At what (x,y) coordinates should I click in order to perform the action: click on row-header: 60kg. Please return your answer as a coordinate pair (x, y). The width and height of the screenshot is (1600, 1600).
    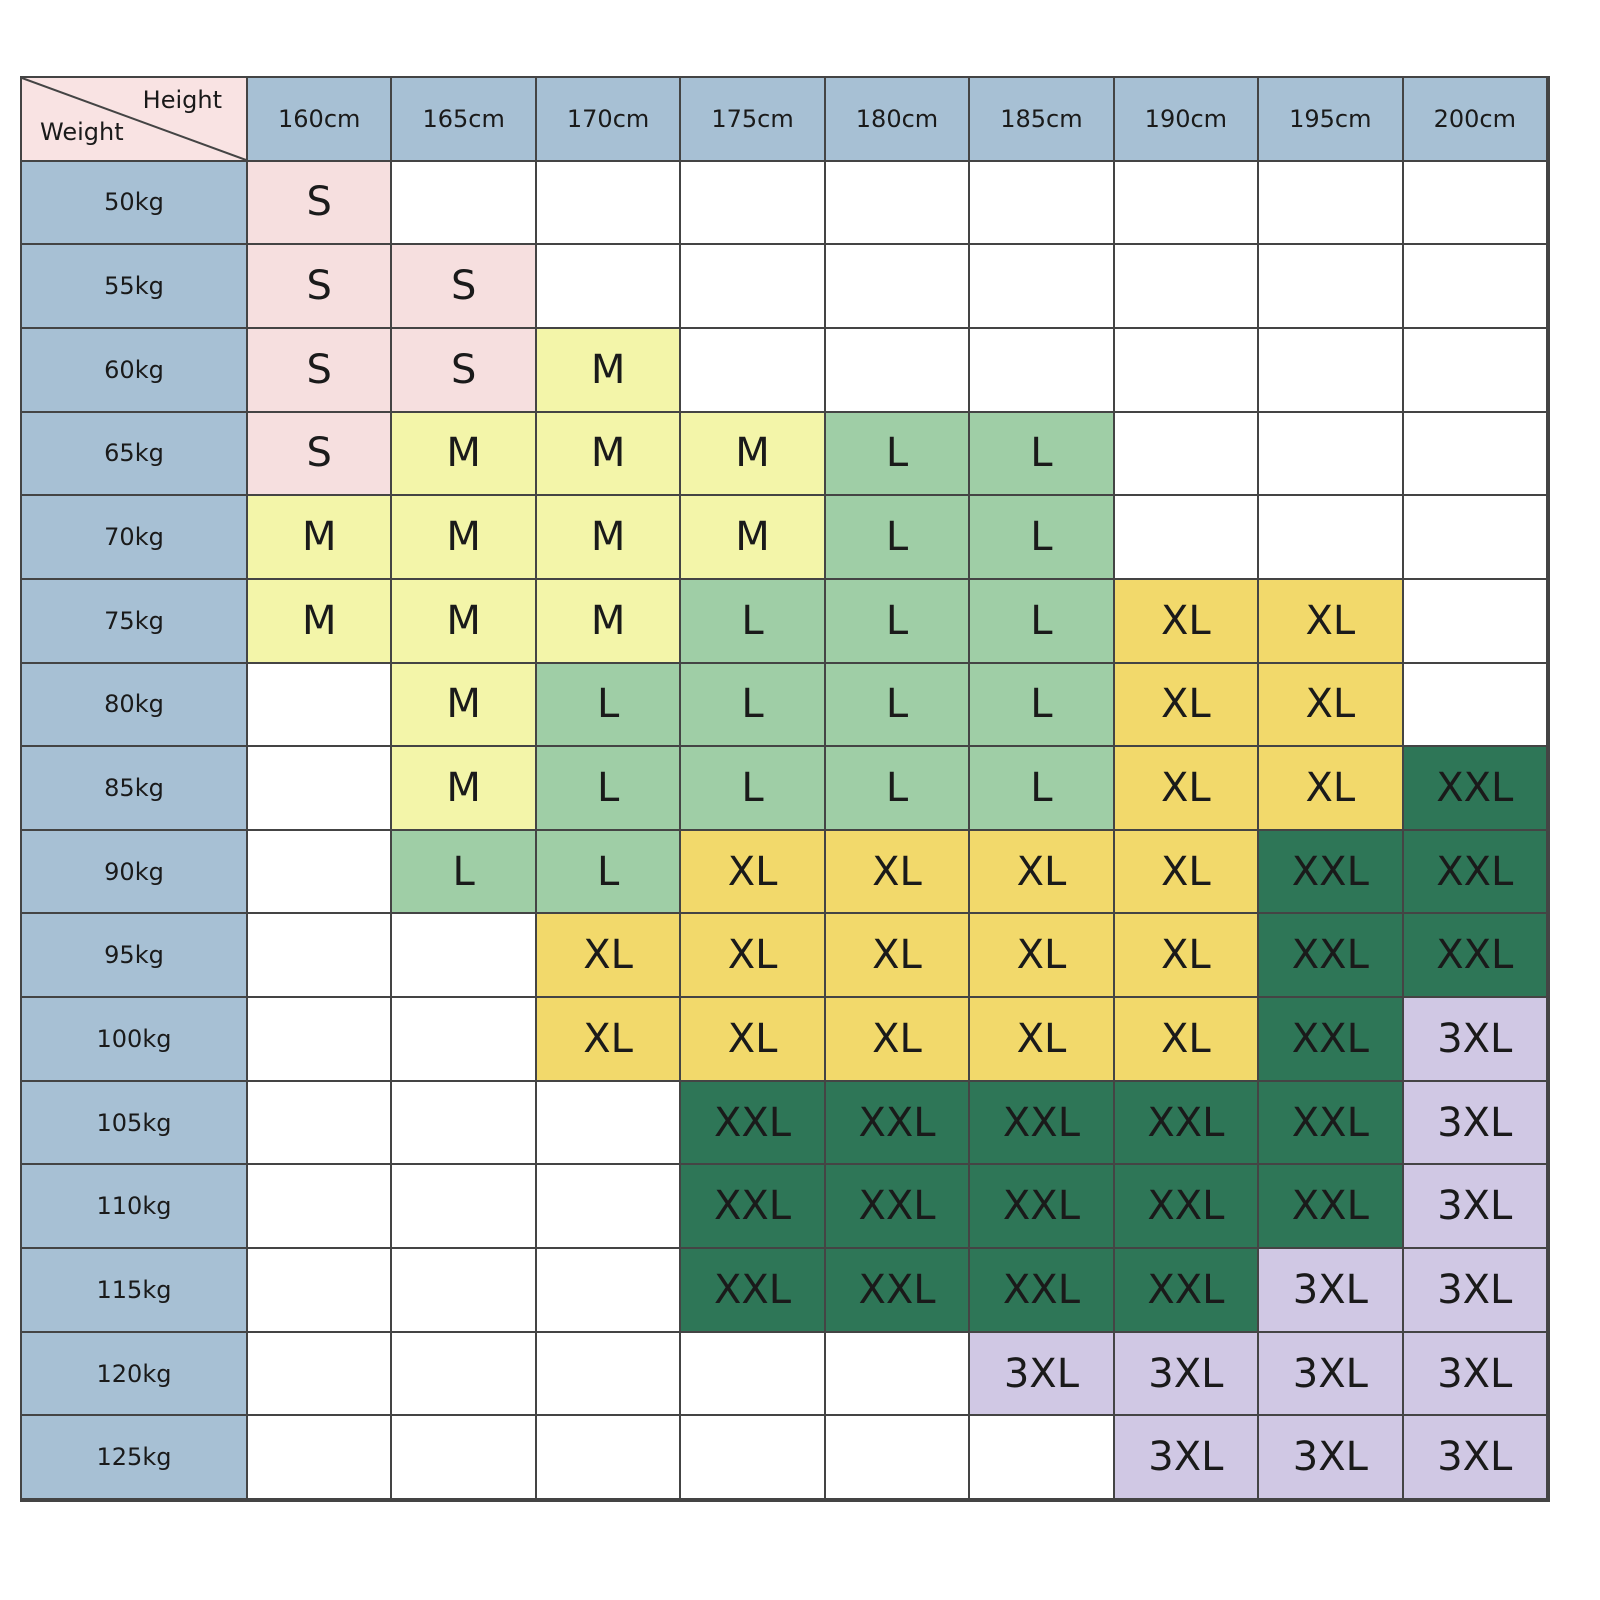
    Looking at the image, I should click on (135, 370).